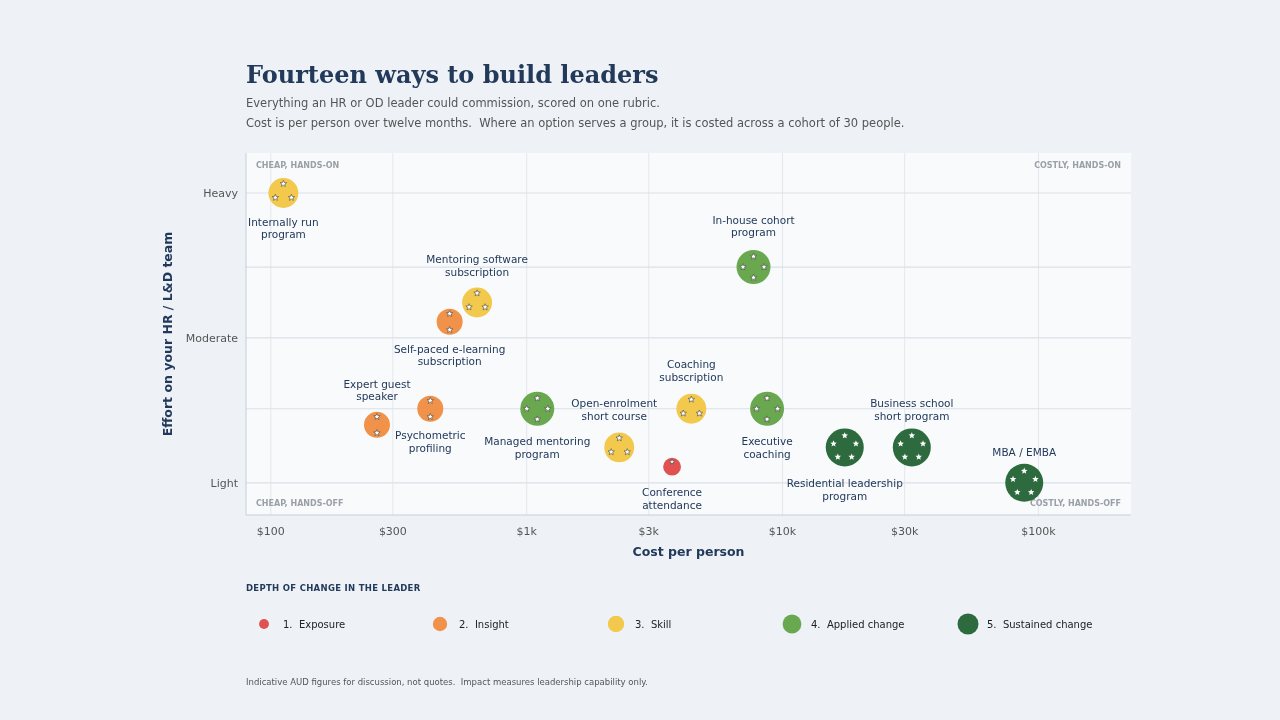 This screenshot has height=720, width=1280. I want to click on x-axis-title: Cost per person, so click(688, 551).